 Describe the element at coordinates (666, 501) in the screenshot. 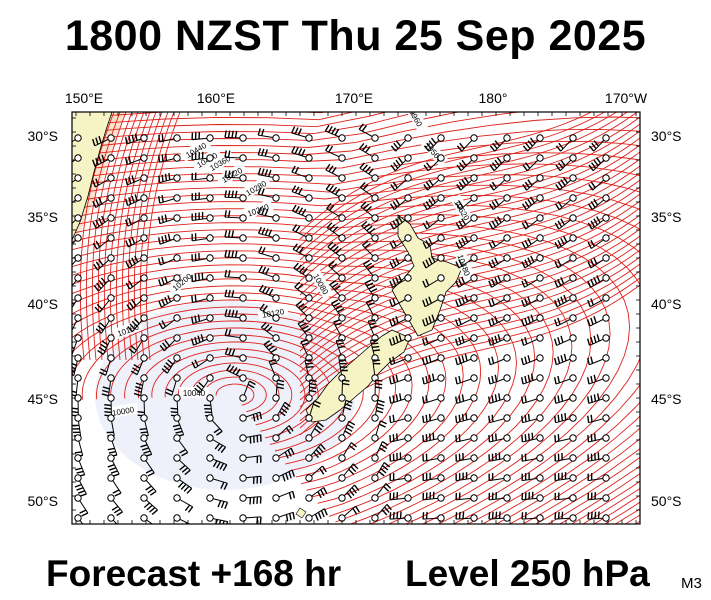

I see `lat-label-right: 50°S` at that location.